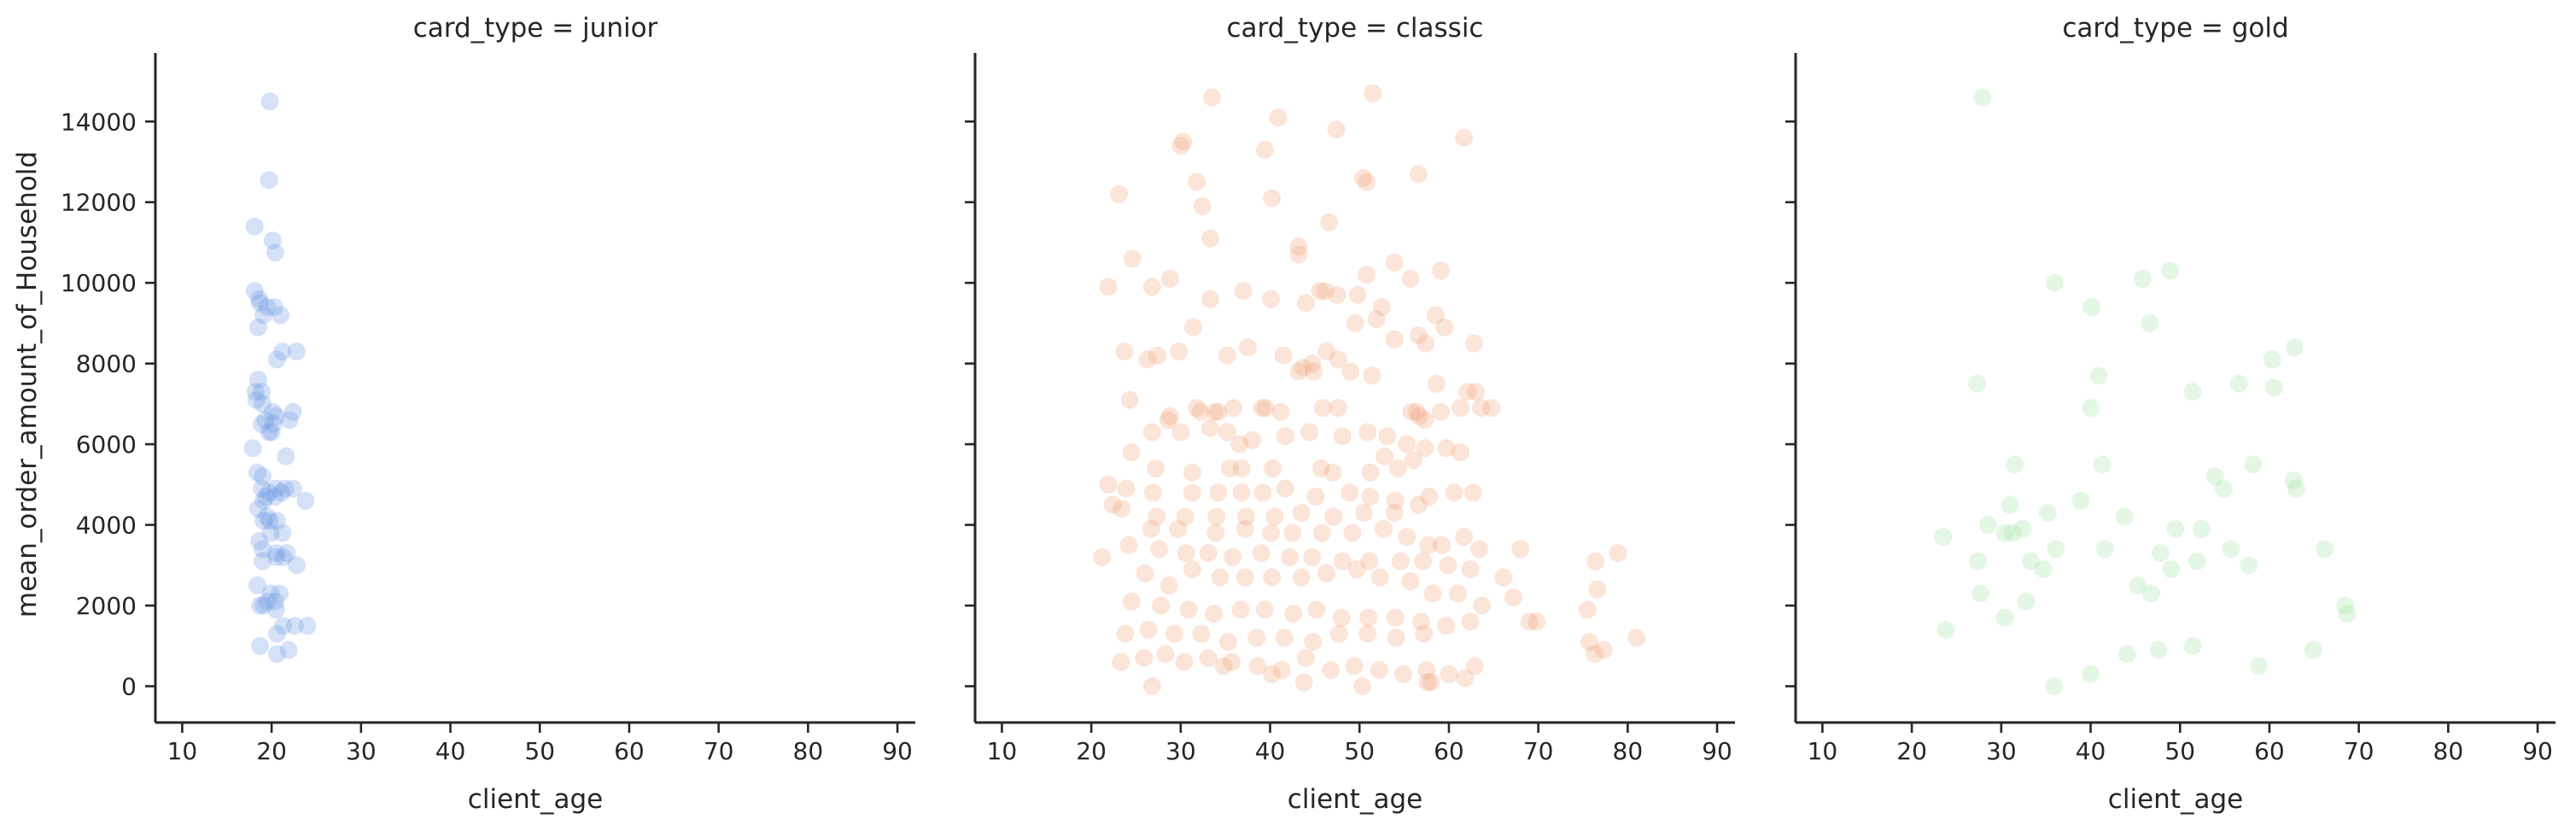 Image resolution: width=2576 pixels, height=831 pixels. Describe the element at coordinates (2179, 751) in the screenshot. I see `x-tick-label: 50` at that location.